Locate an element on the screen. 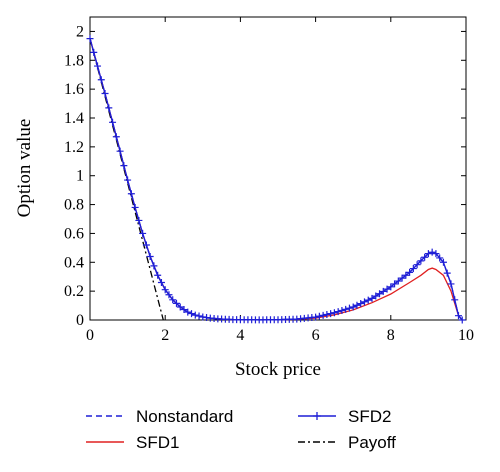  y-tick-label: 2 is located at coordinates (80, 31).